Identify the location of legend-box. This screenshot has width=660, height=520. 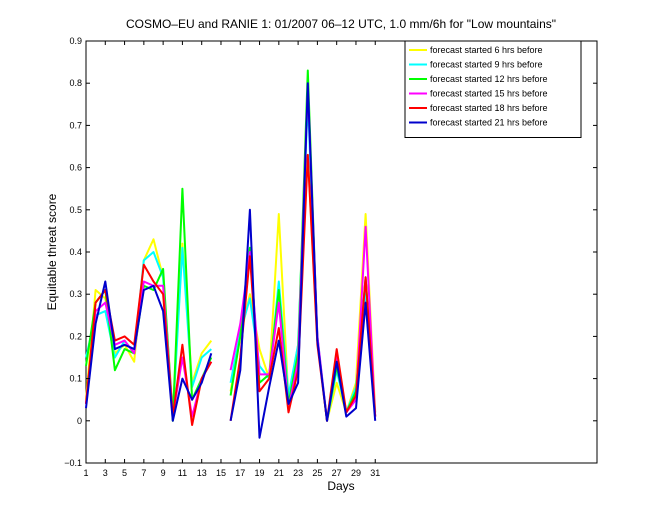
(493, 89).